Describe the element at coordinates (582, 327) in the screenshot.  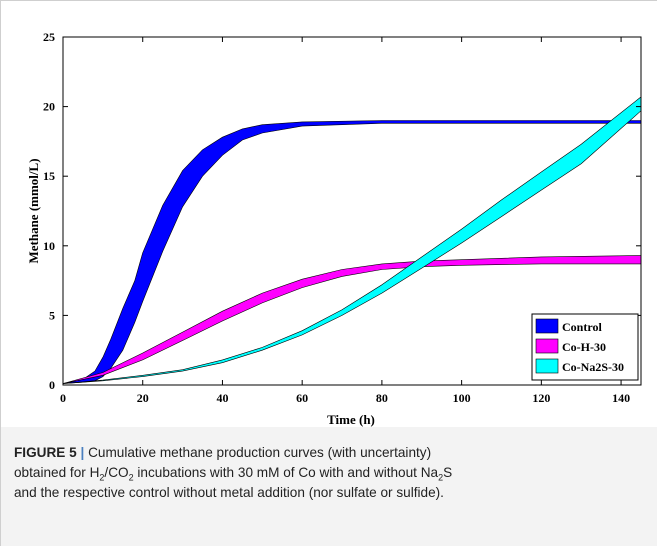
I see `legend-entry: Control` at that location.